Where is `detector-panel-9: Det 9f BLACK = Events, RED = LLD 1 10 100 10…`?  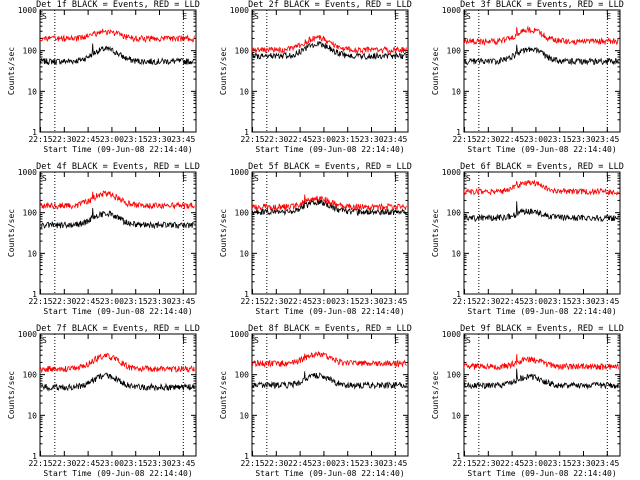
detector-panel-9: Det 9f BLACK = Events, RED = LLD 1 10 100 10… is located at coordinates (527, 401).